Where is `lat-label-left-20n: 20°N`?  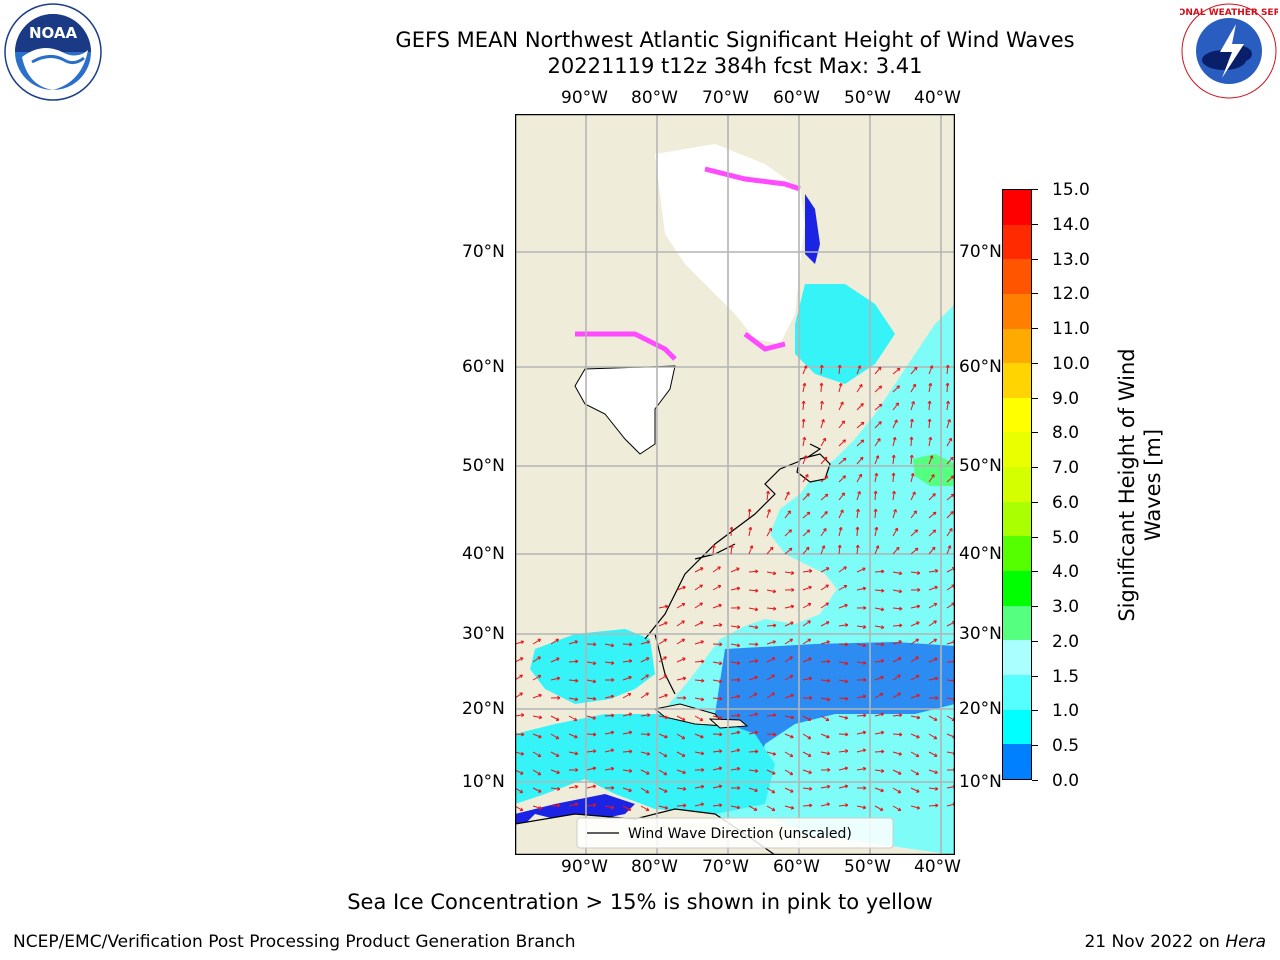
lat-label-left-20n: 20°N is located at coordinates (483, 709).